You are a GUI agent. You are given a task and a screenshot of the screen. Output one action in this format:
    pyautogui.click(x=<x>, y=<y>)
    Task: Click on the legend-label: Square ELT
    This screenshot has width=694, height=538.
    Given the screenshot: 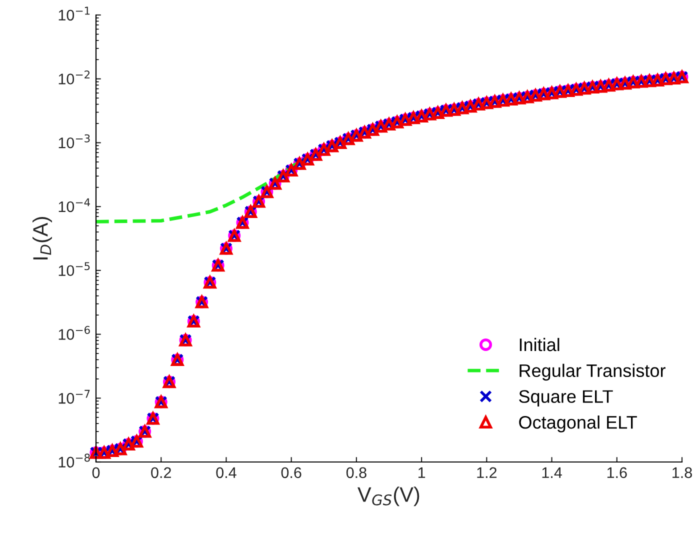 What is the action you would take?
    pyautogui.click(x=566, y=398)
    